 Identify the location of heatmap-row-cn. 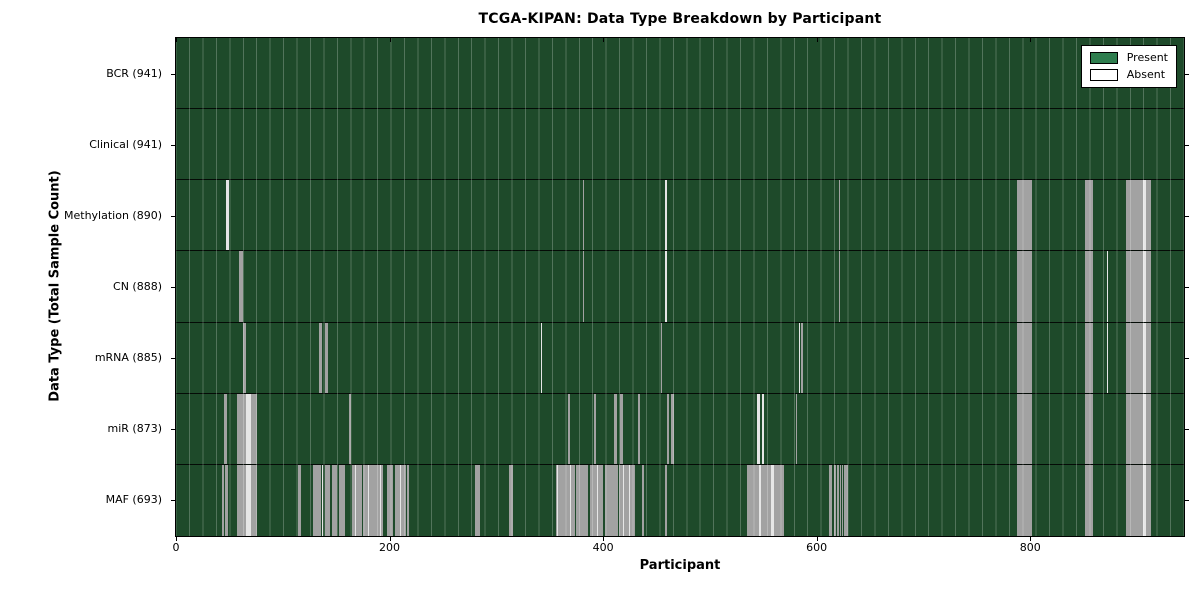
(680, 287).